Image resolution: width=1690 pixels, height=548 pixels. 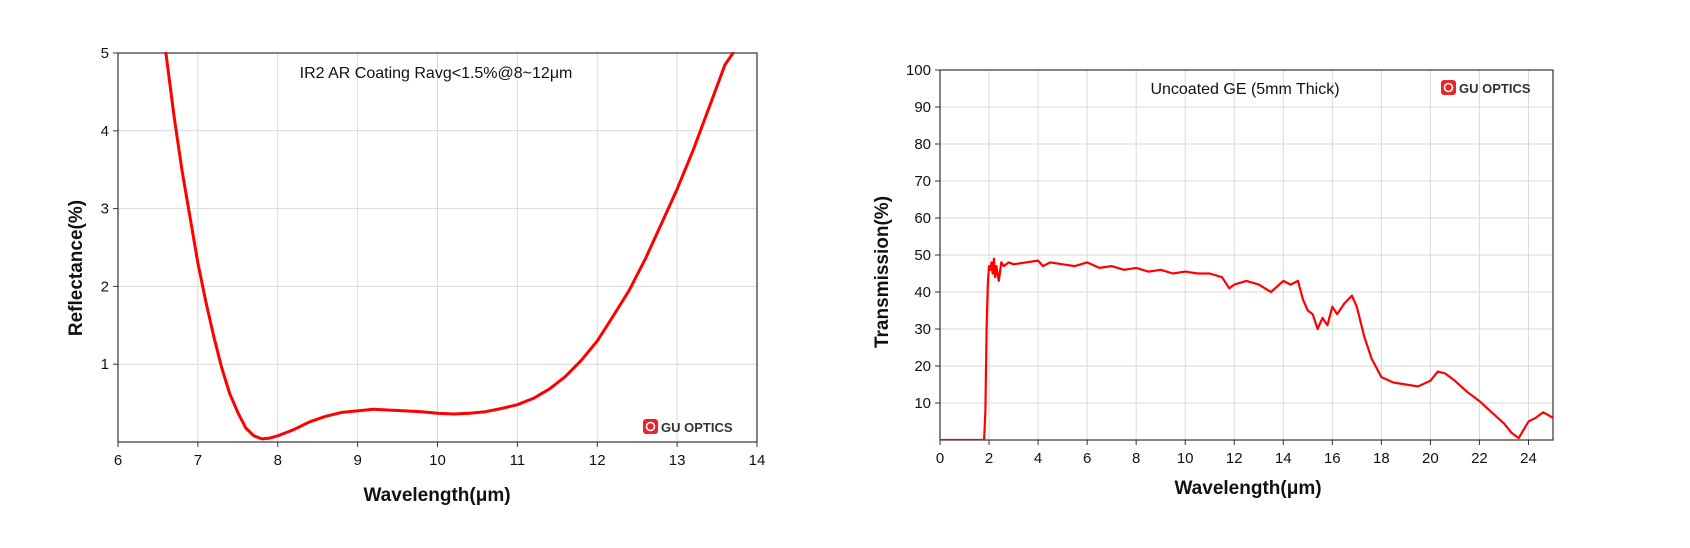 What do you see at coordinates (198, 460) in the screenshot?
I see `reflectance-x-tick-label: 7` at bounding box center [198, 460].